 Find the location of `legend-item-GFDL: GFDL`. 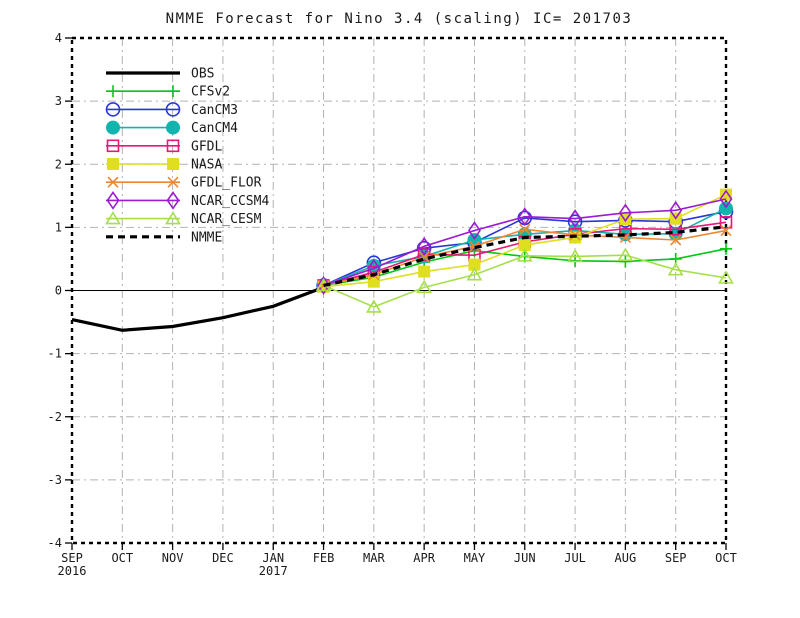

legend-item-GFDL: GFDL is located at coordinates (164, 146).